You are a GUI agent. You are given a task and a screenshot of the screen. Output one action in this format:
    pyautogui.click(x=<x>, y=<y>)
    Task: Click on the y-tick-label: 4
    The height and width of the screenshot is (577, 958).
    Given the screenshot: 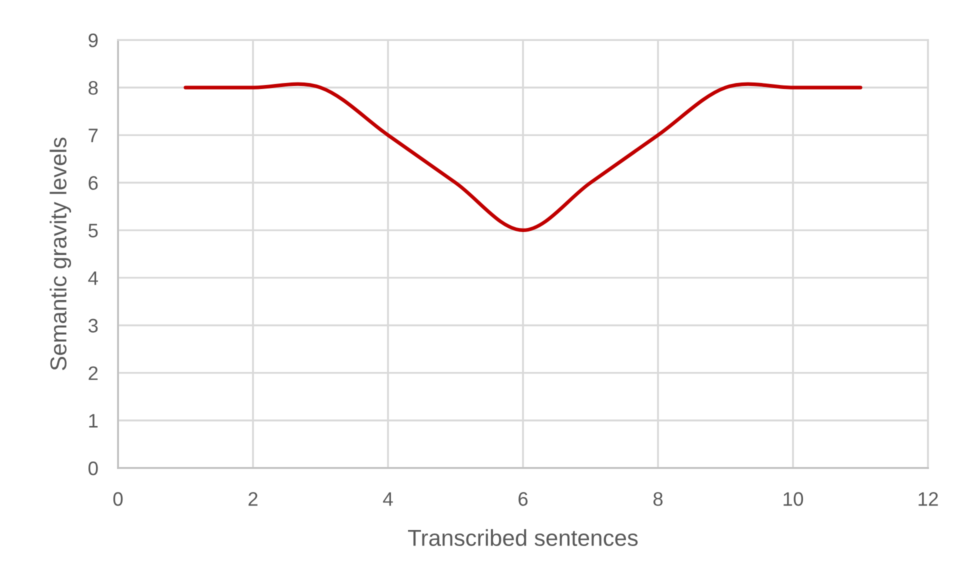 What is the action you would take?
    pyautogui.click(x=93, y=278)
    